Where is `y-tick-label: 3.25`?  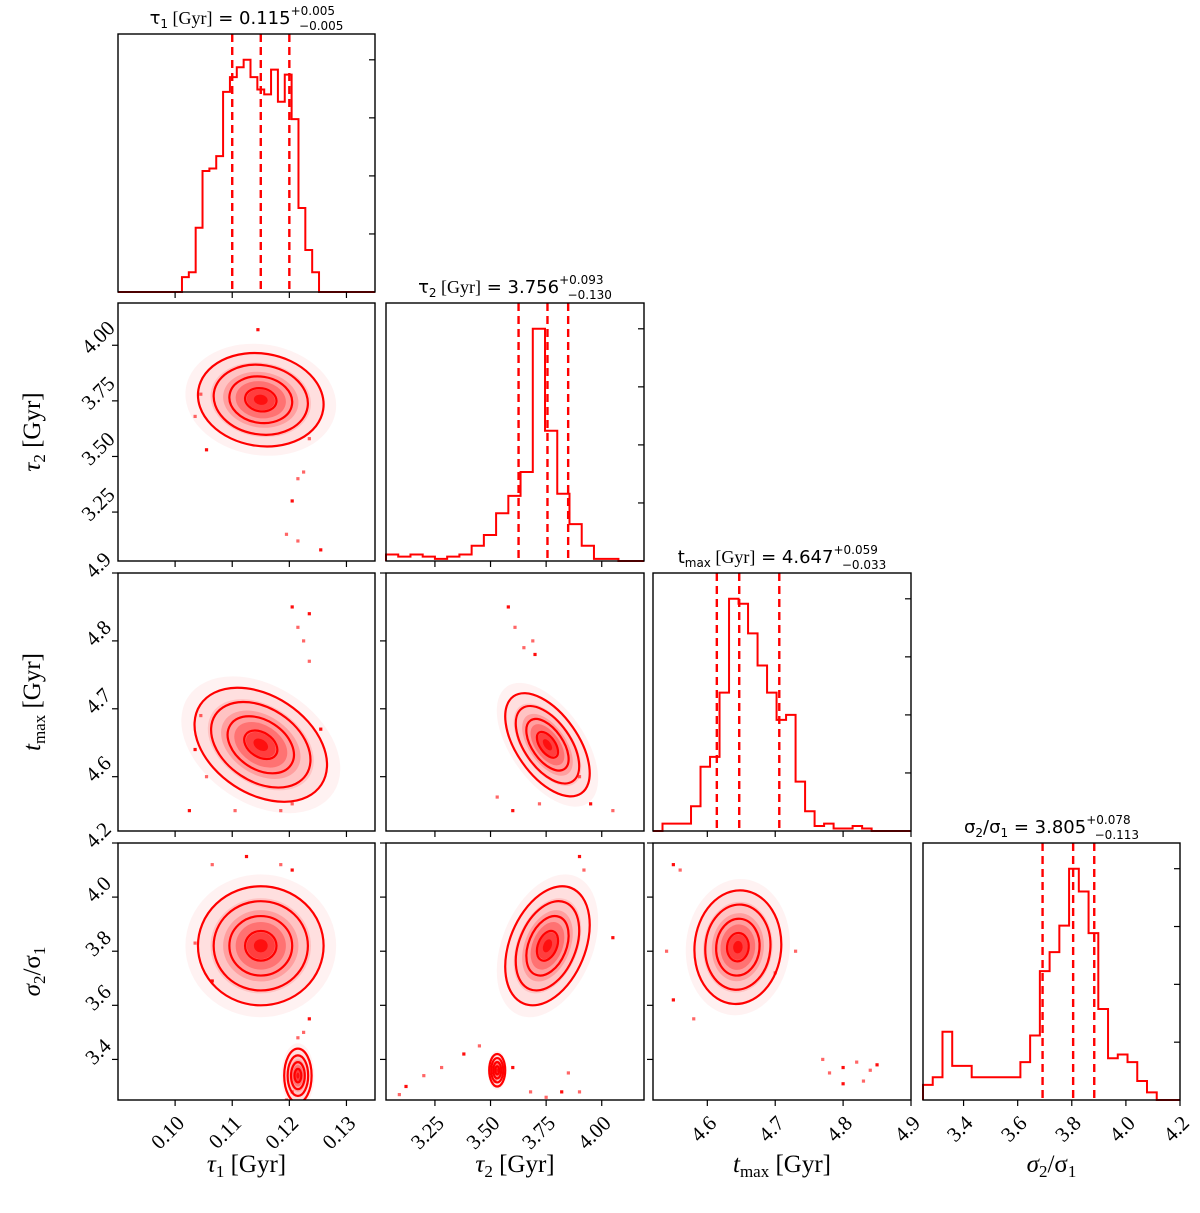 y-tick-label: 3.25 is located at coordinates (98, 504).